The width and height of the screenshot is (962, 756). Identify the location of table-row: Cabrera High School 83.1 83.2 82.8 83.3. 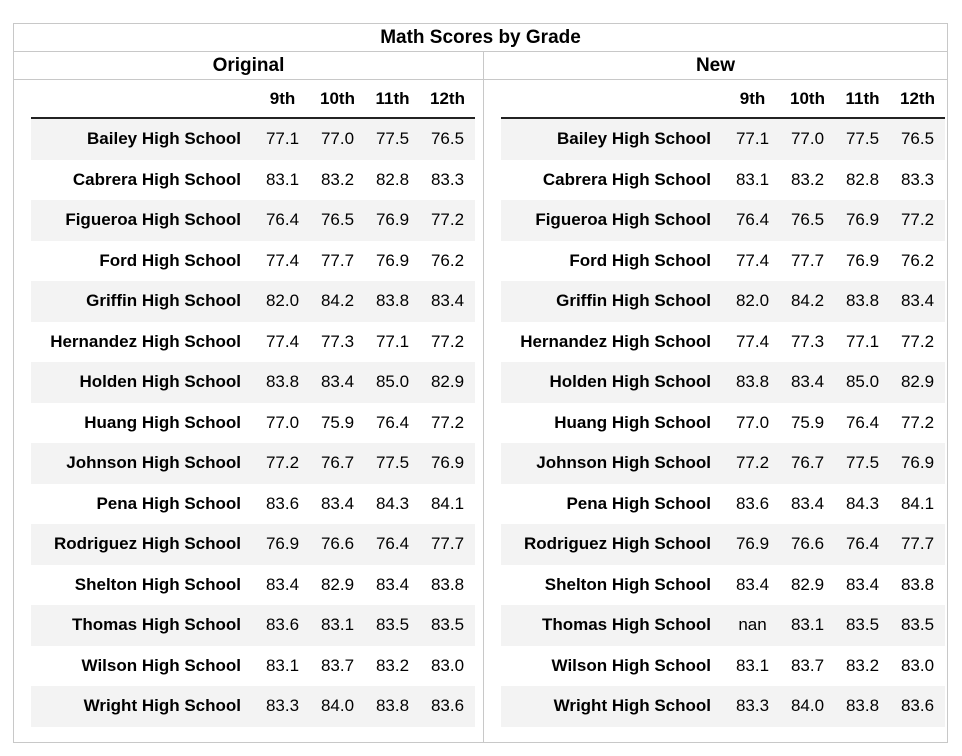
(723, 180).